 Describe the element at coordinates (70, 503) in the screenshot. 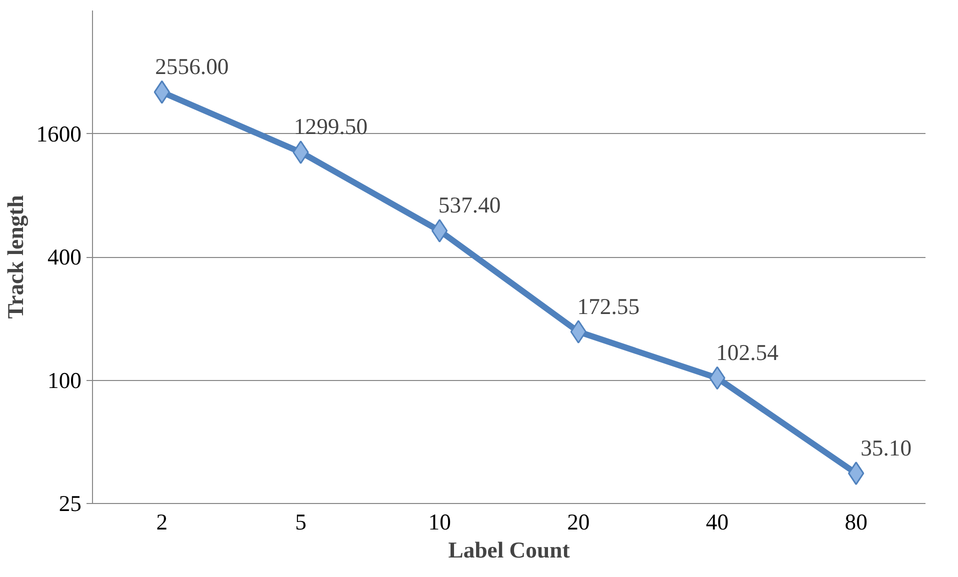

I see `y-tick-label: 25` at that location.